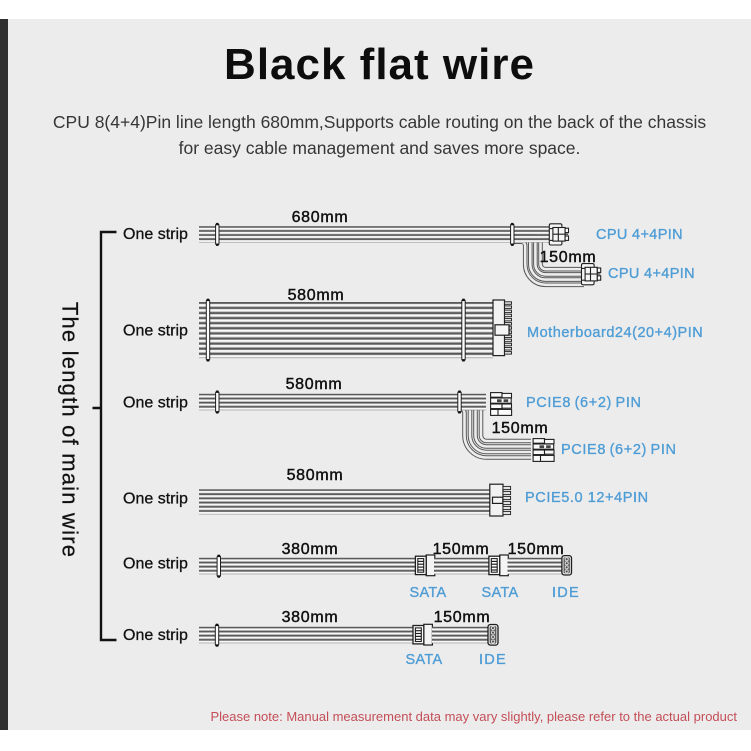 The image size is (751, 751). What do you see at coordinates (320, 217) in the screenshot?
I see `svg-text: 680mm` at bounding box center [320, 217].